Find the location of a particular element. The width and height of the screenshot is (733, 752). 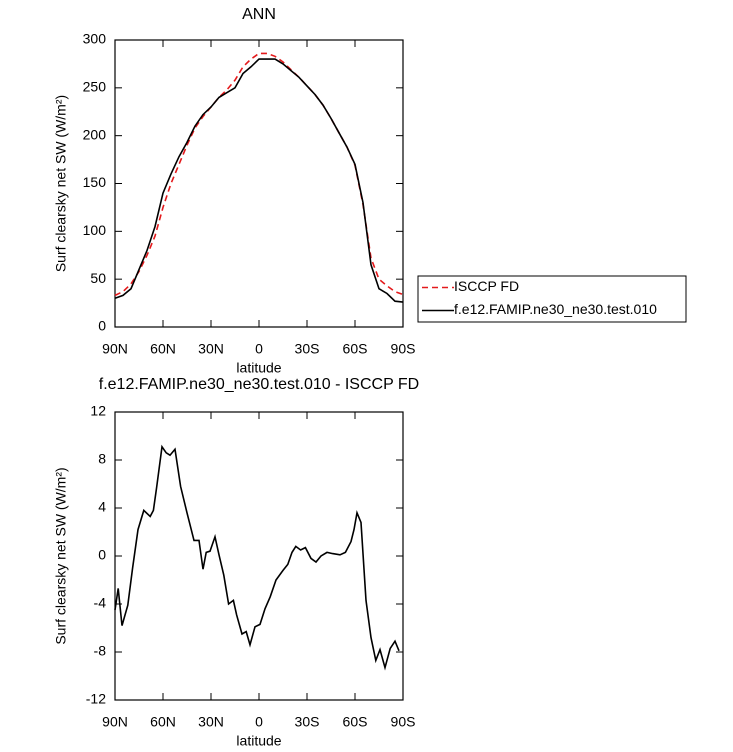

y-tick-label: 150 is located at coordinates (95, 182).